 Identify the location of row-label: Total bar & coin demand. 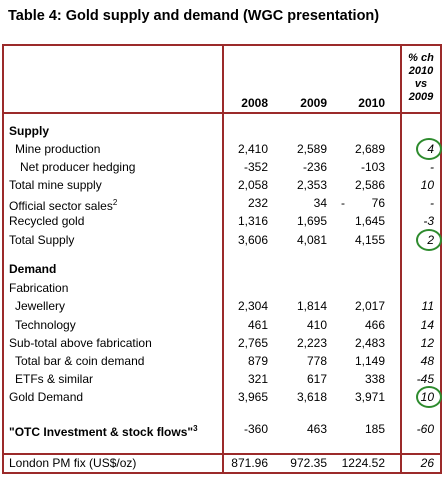
(80, 361).